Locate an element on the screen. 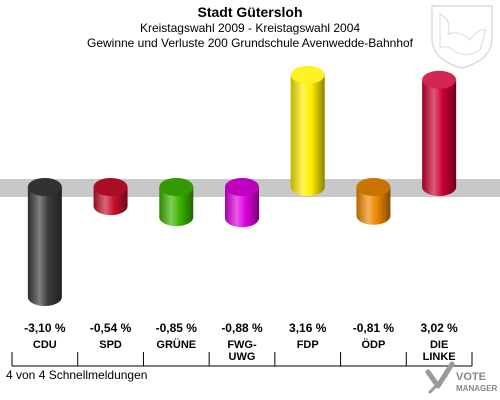 This screenshot has width=500, height=400. chart-subtitle: Kreistagswahl 2009 - Kreistagswahl 2004 is located at coordinates (250, 28).